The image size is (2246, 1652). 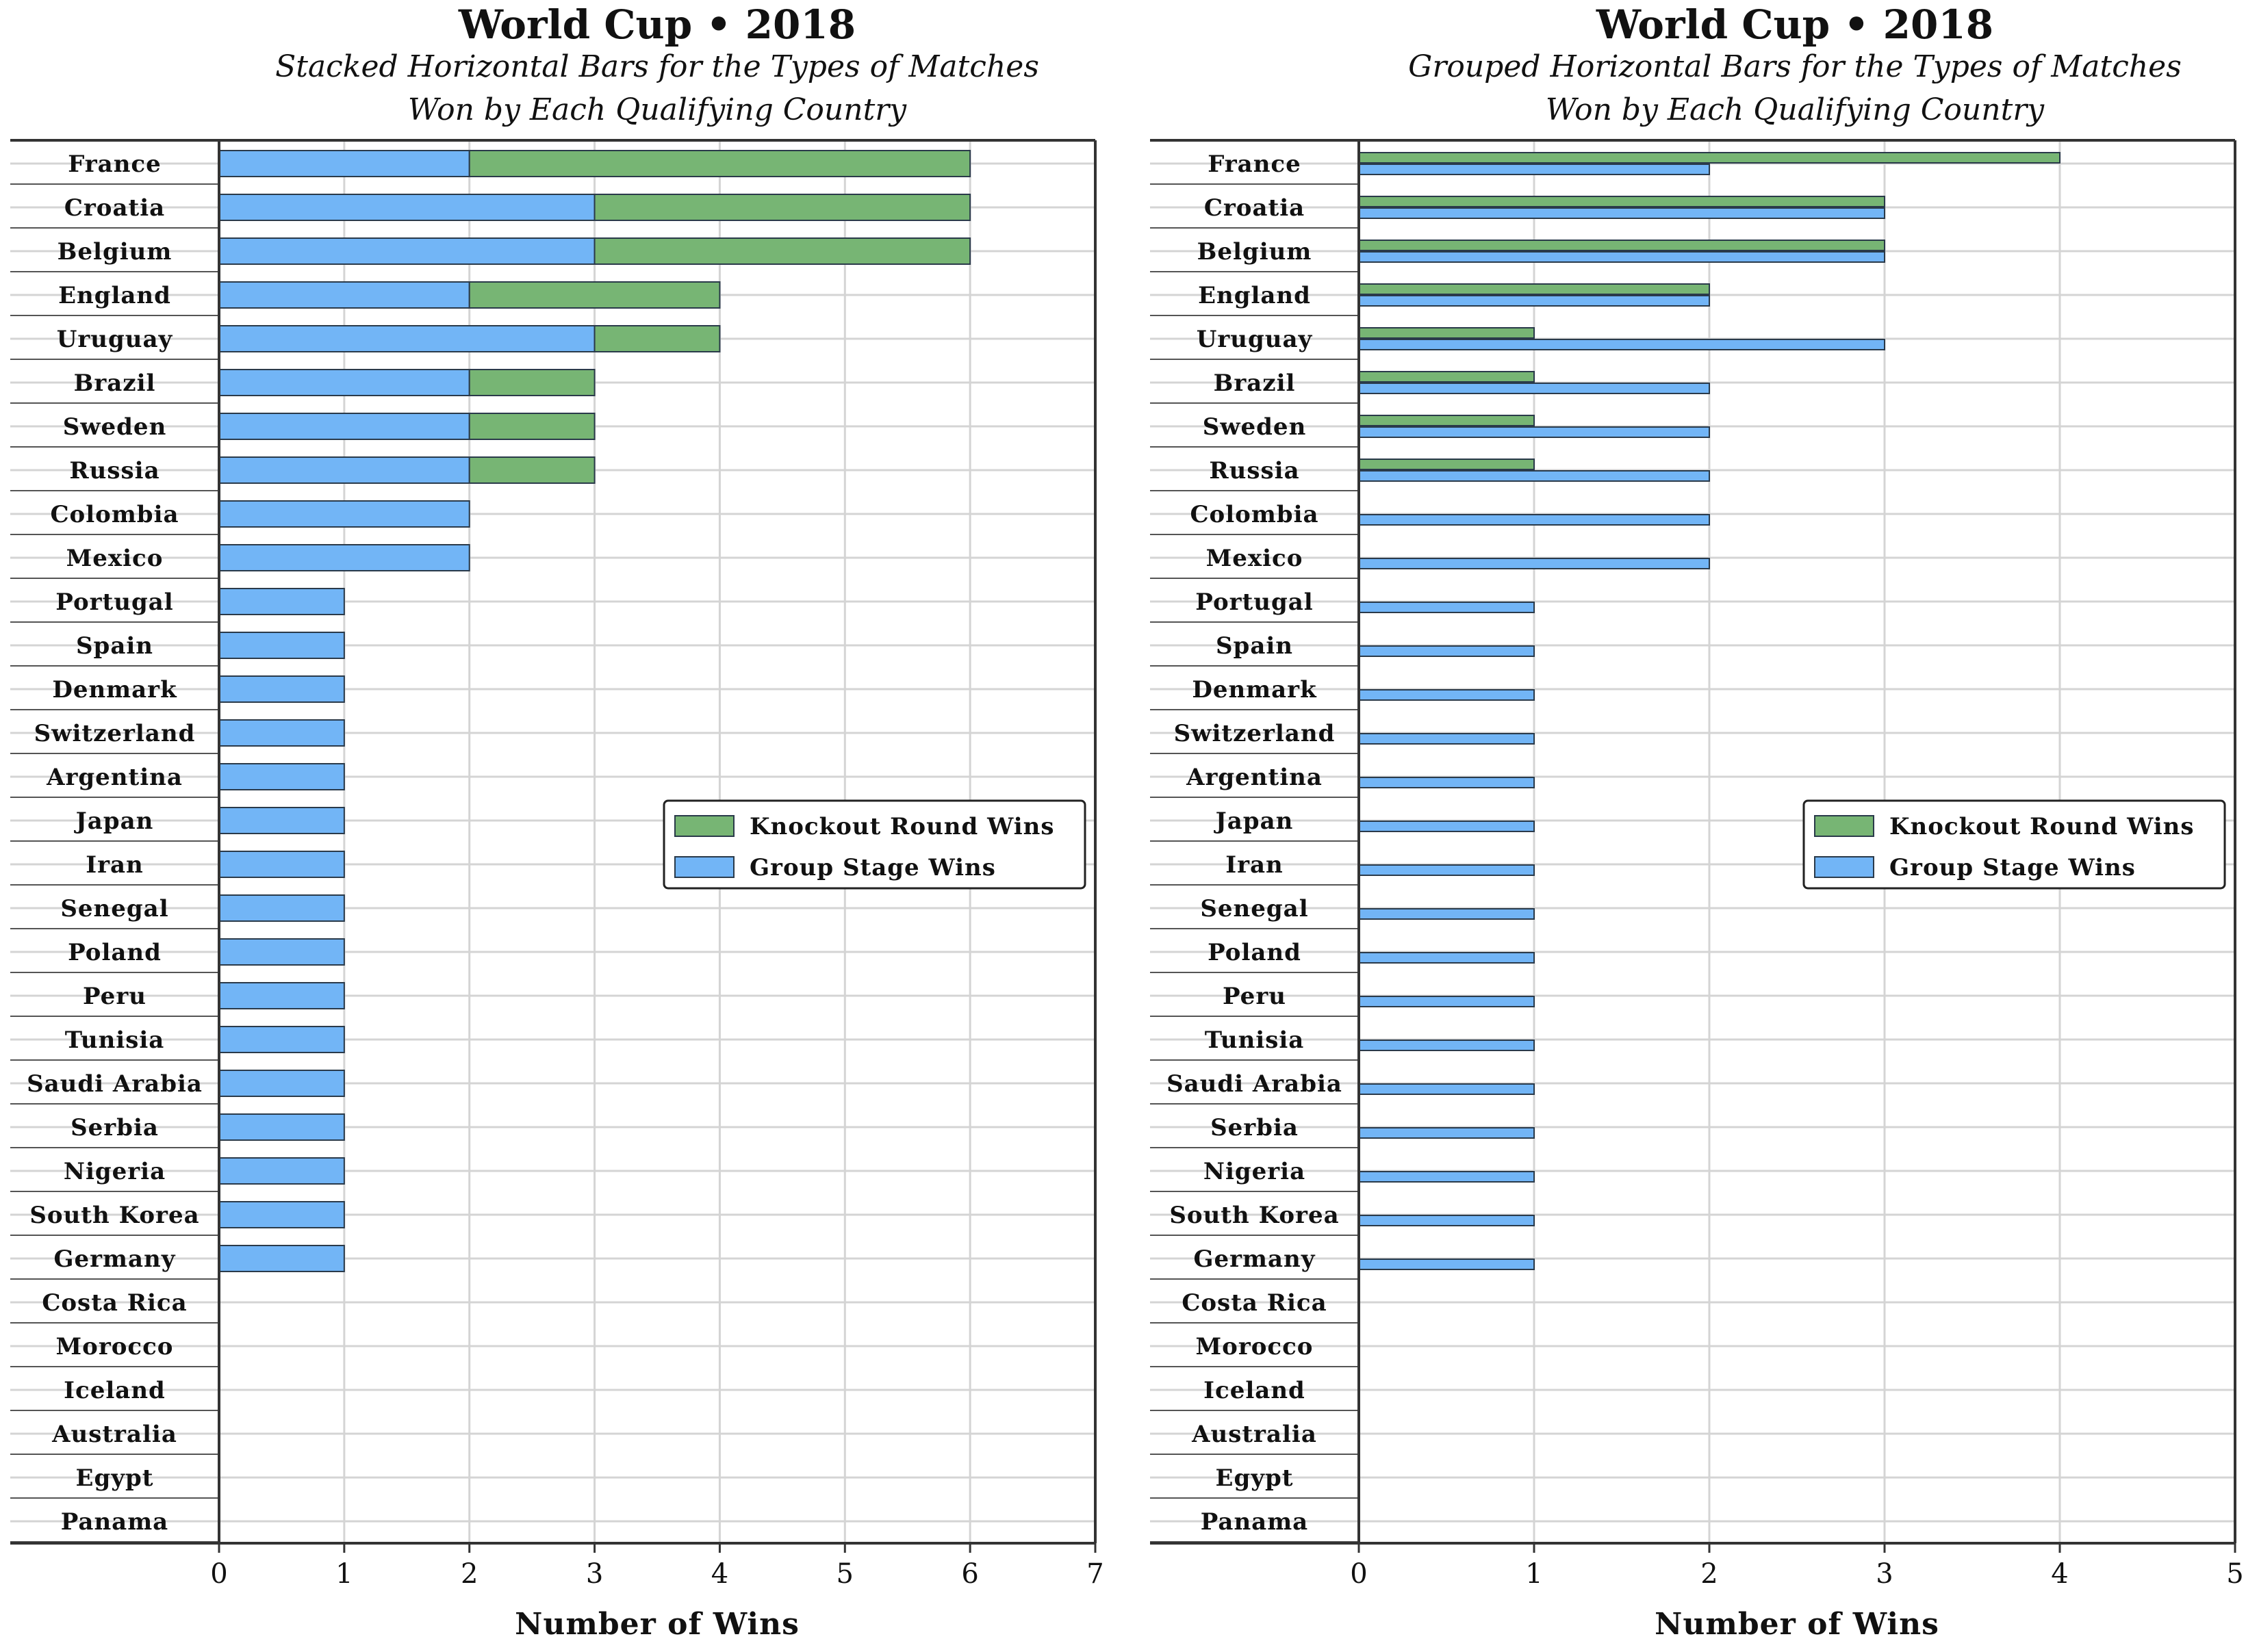 I want to click on x-tick-label: 1, so click(x=1533, y=1574).